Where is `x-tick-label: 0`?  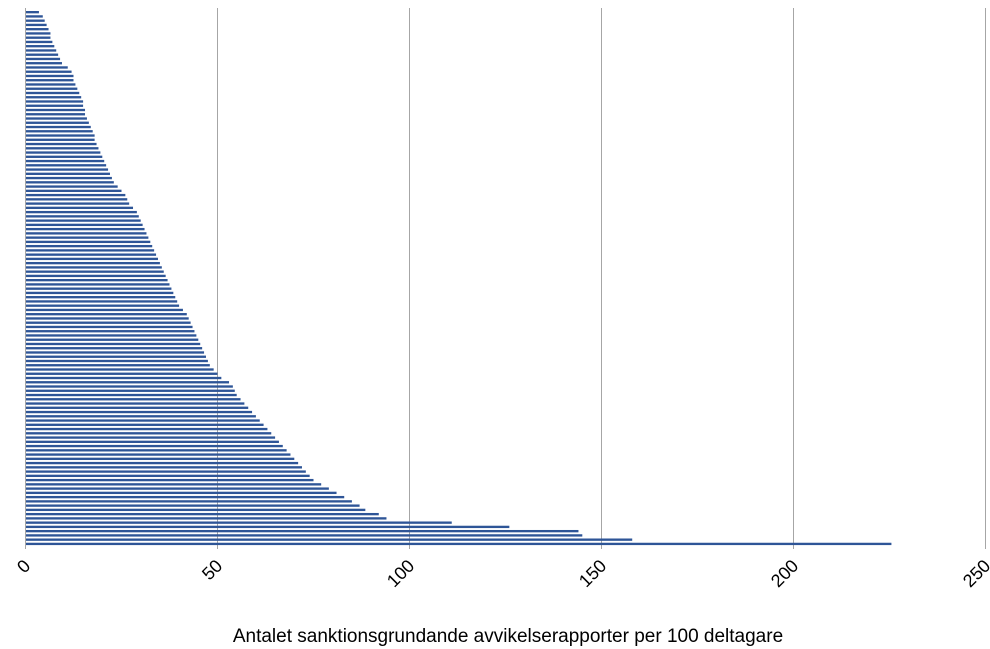 x-tick-label: 0 is located at coordinates (23, 566).